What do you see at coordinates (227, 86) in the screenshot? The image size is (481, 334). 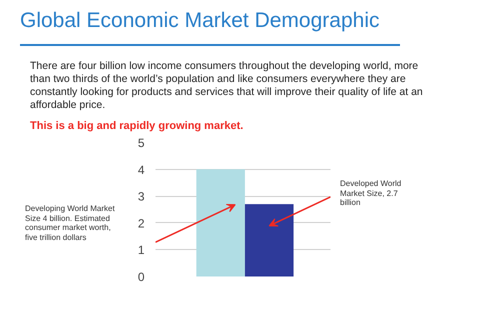 I see `text: There are four billion low income consumers throughout the developing world, more than two thirds of the world’s population and like consumers everywhere they are constantly looking for products and services that will improve their quality of life at an affordable price.` at bounding box center [227, 86].